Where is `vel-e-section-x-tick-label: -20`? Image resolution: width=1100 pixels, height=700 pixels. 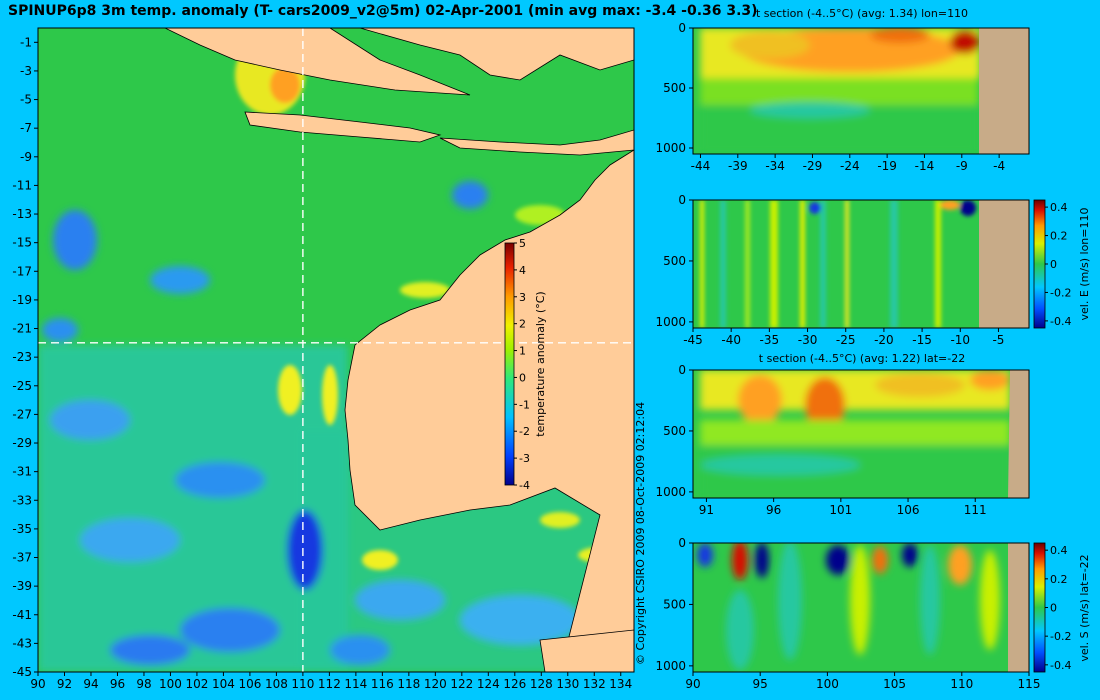 vel-e-section-x-tick-label: -20 is located at coordinates (884, 340).